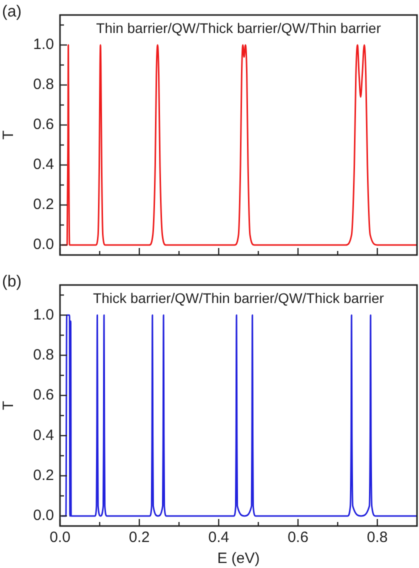 Image resolution: width=419 pixels, height=568 pixels. What do you see at coordinates (219, 537) in the screenshot?
I see `x-tick-label: 0.4` at bounding box center [219, 537].